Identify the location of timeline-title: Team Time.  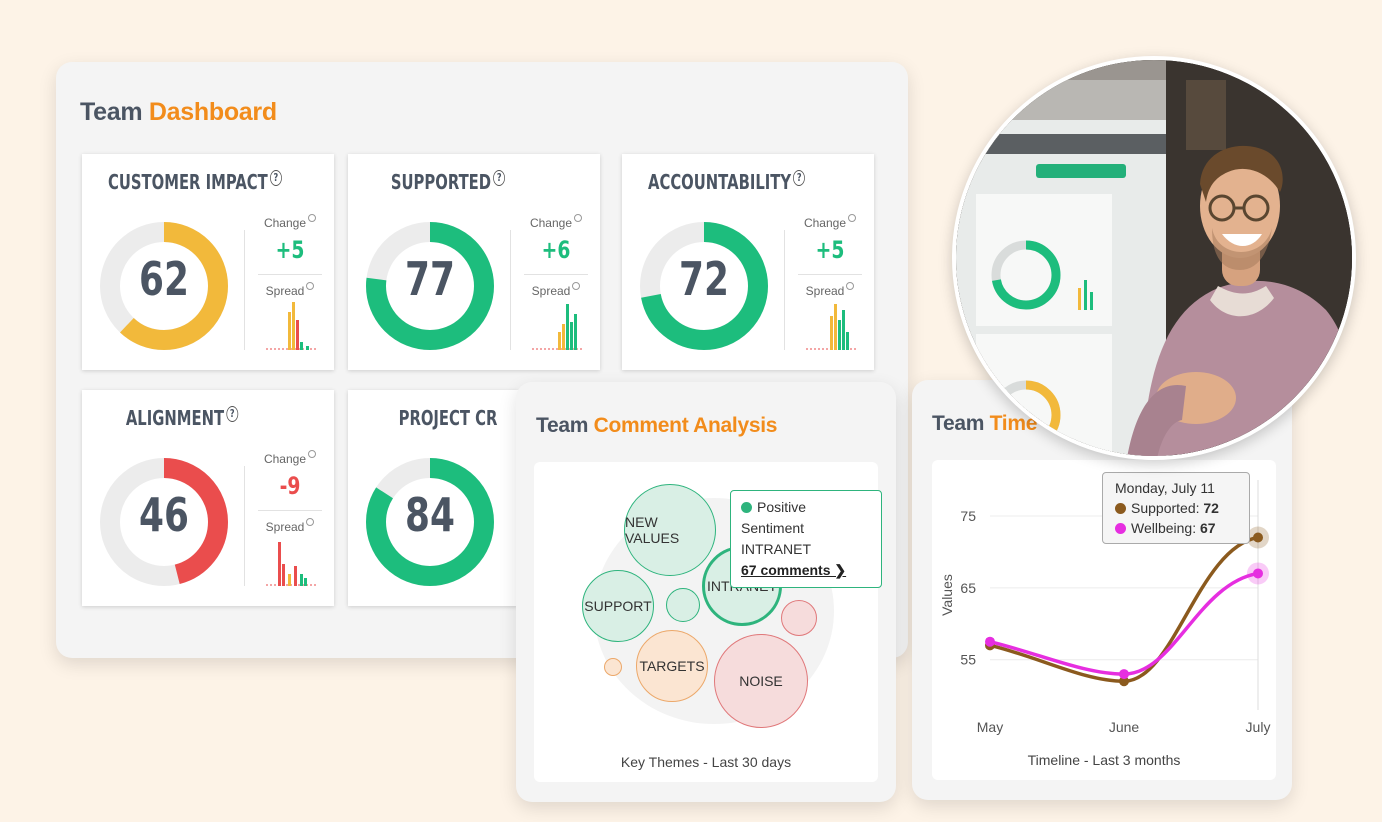
(985, 423).